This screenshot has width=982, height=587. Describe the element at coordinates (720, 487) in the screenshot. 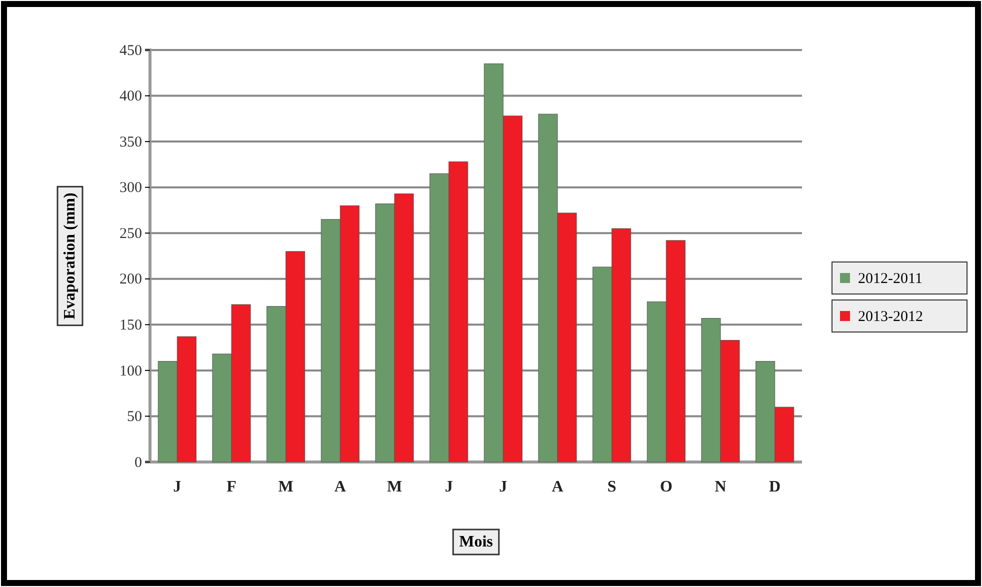

I see `x-tick-label: N` at that location.